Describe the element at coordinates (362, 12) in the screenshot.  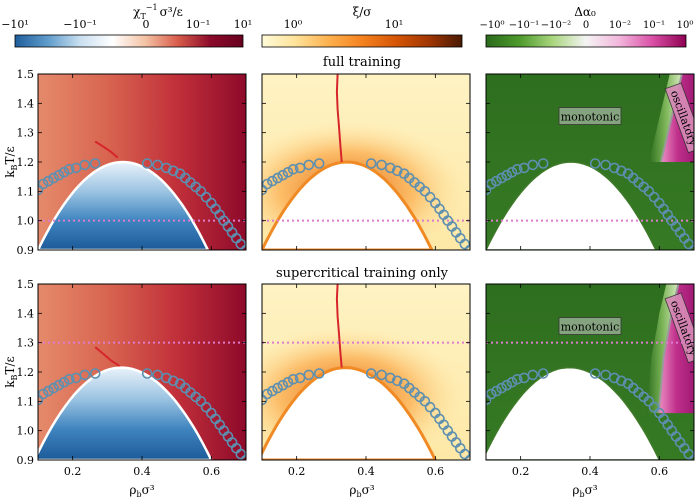
I see `colorbar-xi-label: ξ/σ` at that location.